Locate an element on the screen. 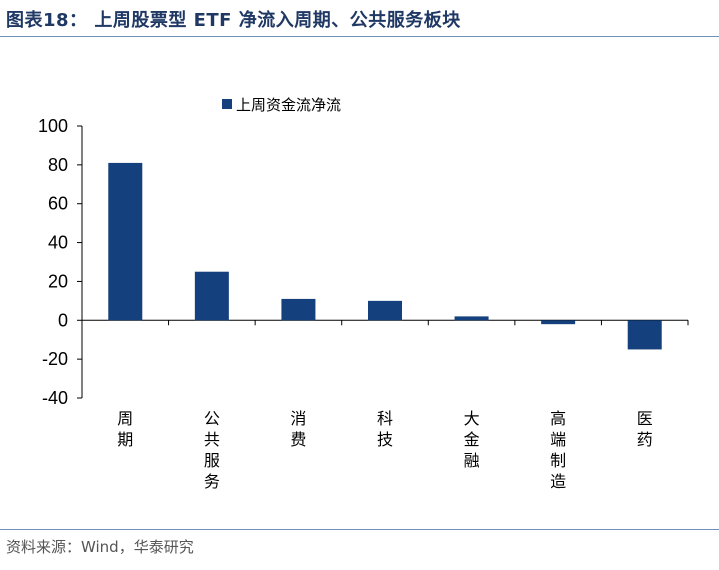 This screenshot has width=719, height=570. bar-大金融 is located at coordinates (471, 318).